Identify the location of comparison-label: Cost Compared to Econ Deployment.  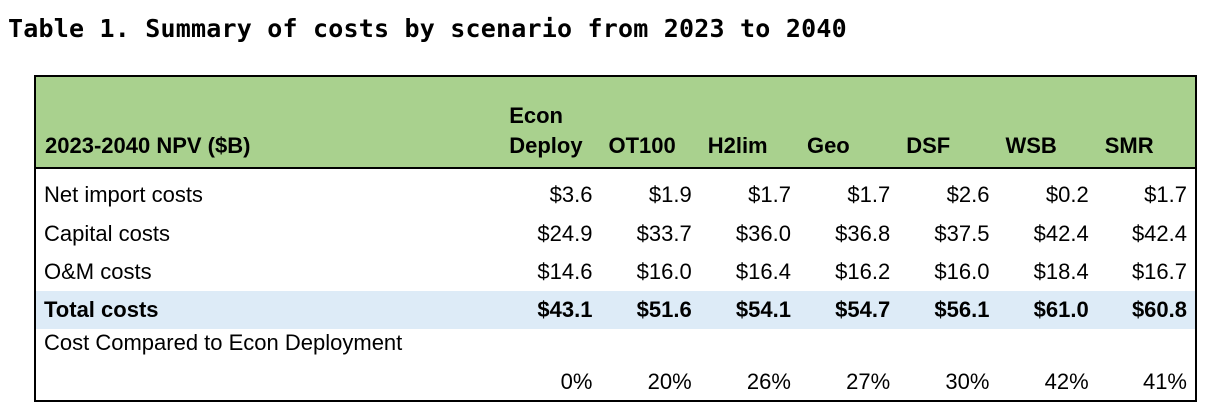
(267, 346).